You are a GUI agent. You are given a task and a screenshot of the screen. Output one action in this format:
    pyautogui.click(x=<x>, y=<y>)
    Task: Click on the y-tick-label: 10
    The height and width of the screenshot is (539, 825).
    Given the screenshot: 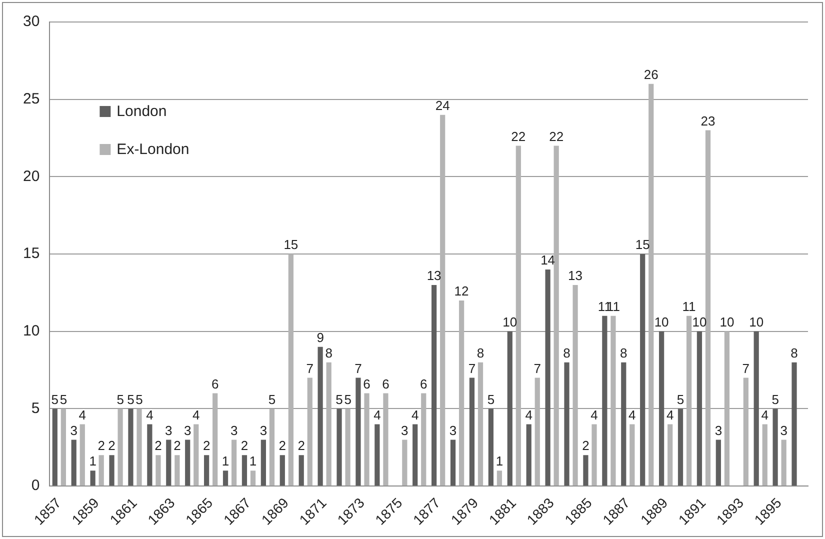 What is the action you would take?
    pyautogui.click(x=31, y=331)
    